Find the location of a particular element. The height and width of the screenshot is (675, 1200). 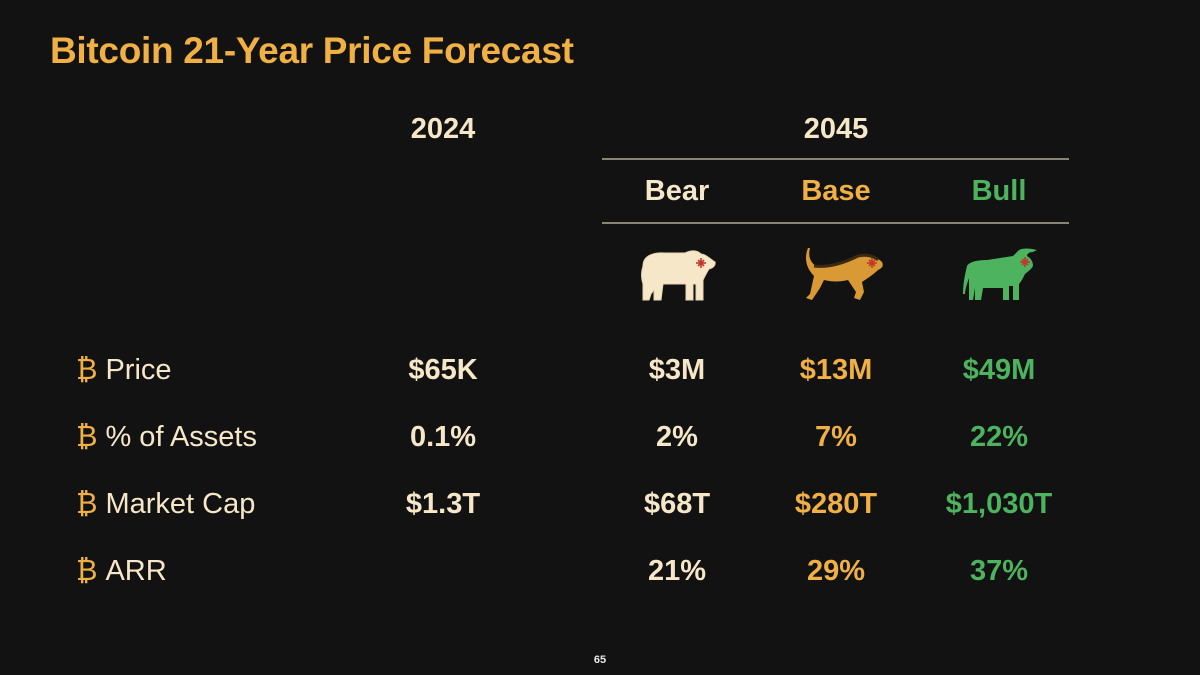

bear-icon is located at coordinates (678, 275).